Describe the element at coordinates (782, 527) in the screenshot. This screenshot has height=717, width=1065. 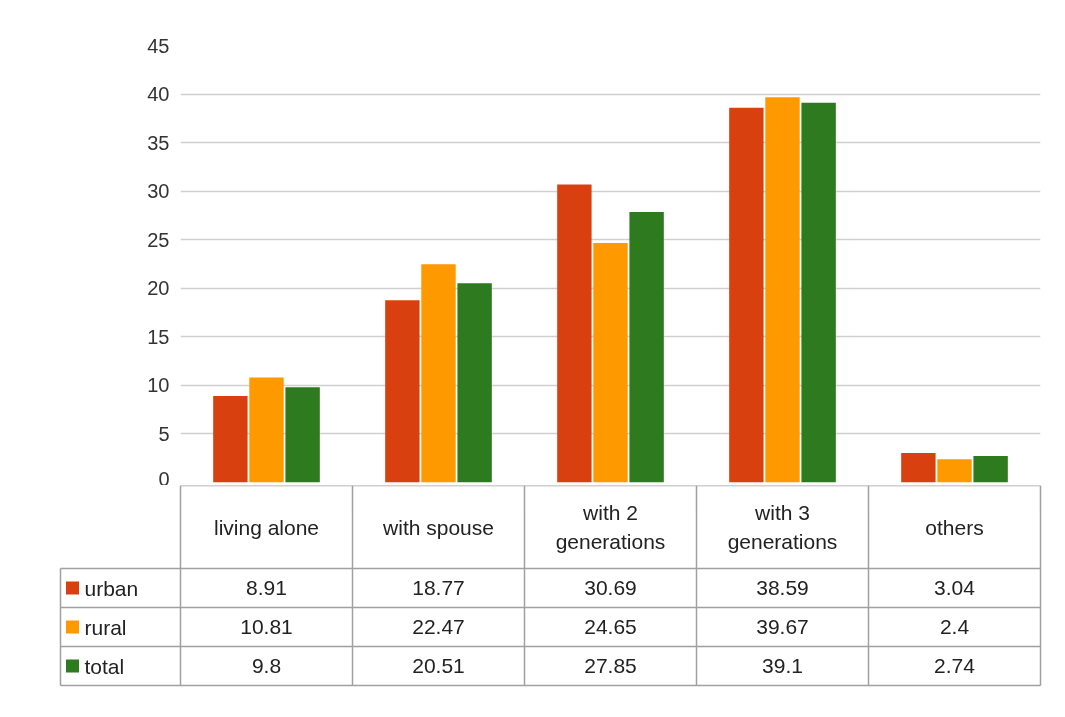
I see `x-tick-label: with 3 generations` at that location.